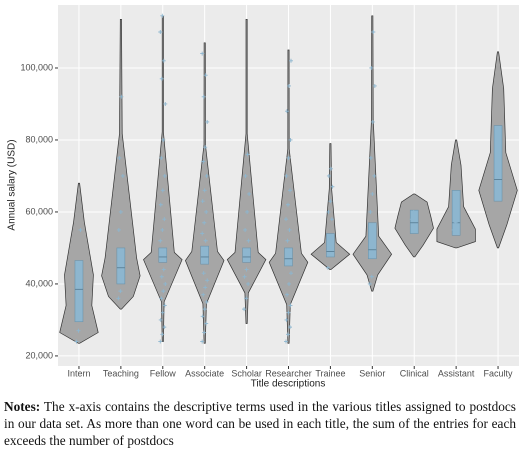 The image size is (520, 454). Describe the element at coordinates (39, 139) in the screenshot. I see `y-tick-label: 80,000` at that location.